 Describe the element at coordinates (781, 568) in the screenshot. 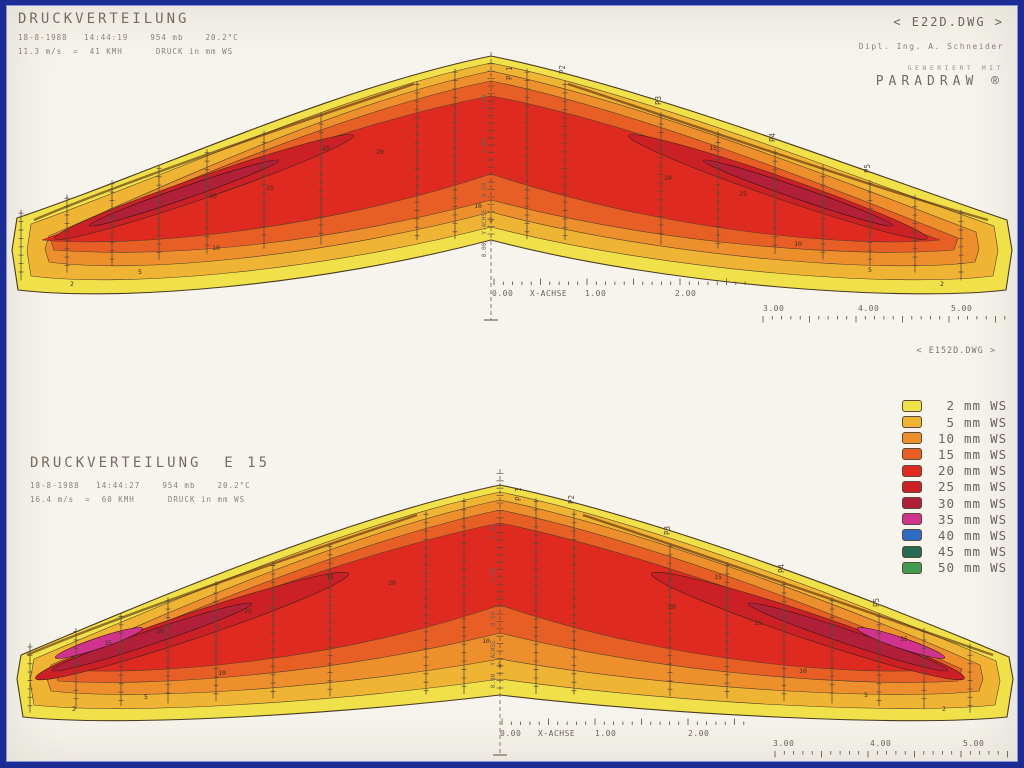

I see `probe-label: P4` at that location.